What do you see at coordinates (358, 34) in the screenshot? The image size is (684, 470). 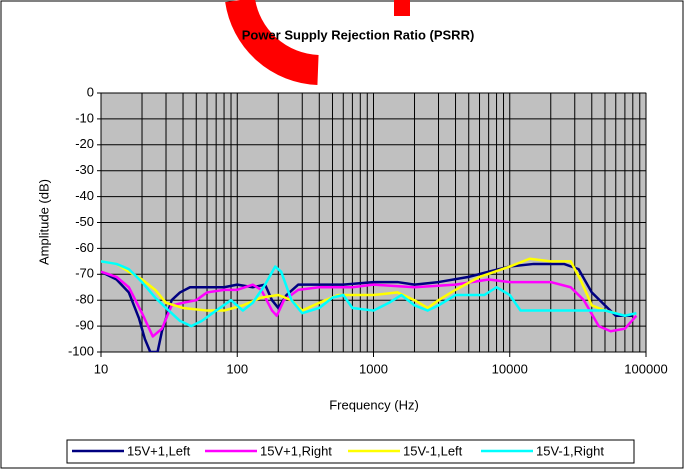 I see `chart-title: Power Supply Rejection Ratio (PSRR)` at bounding box center [358, 34].